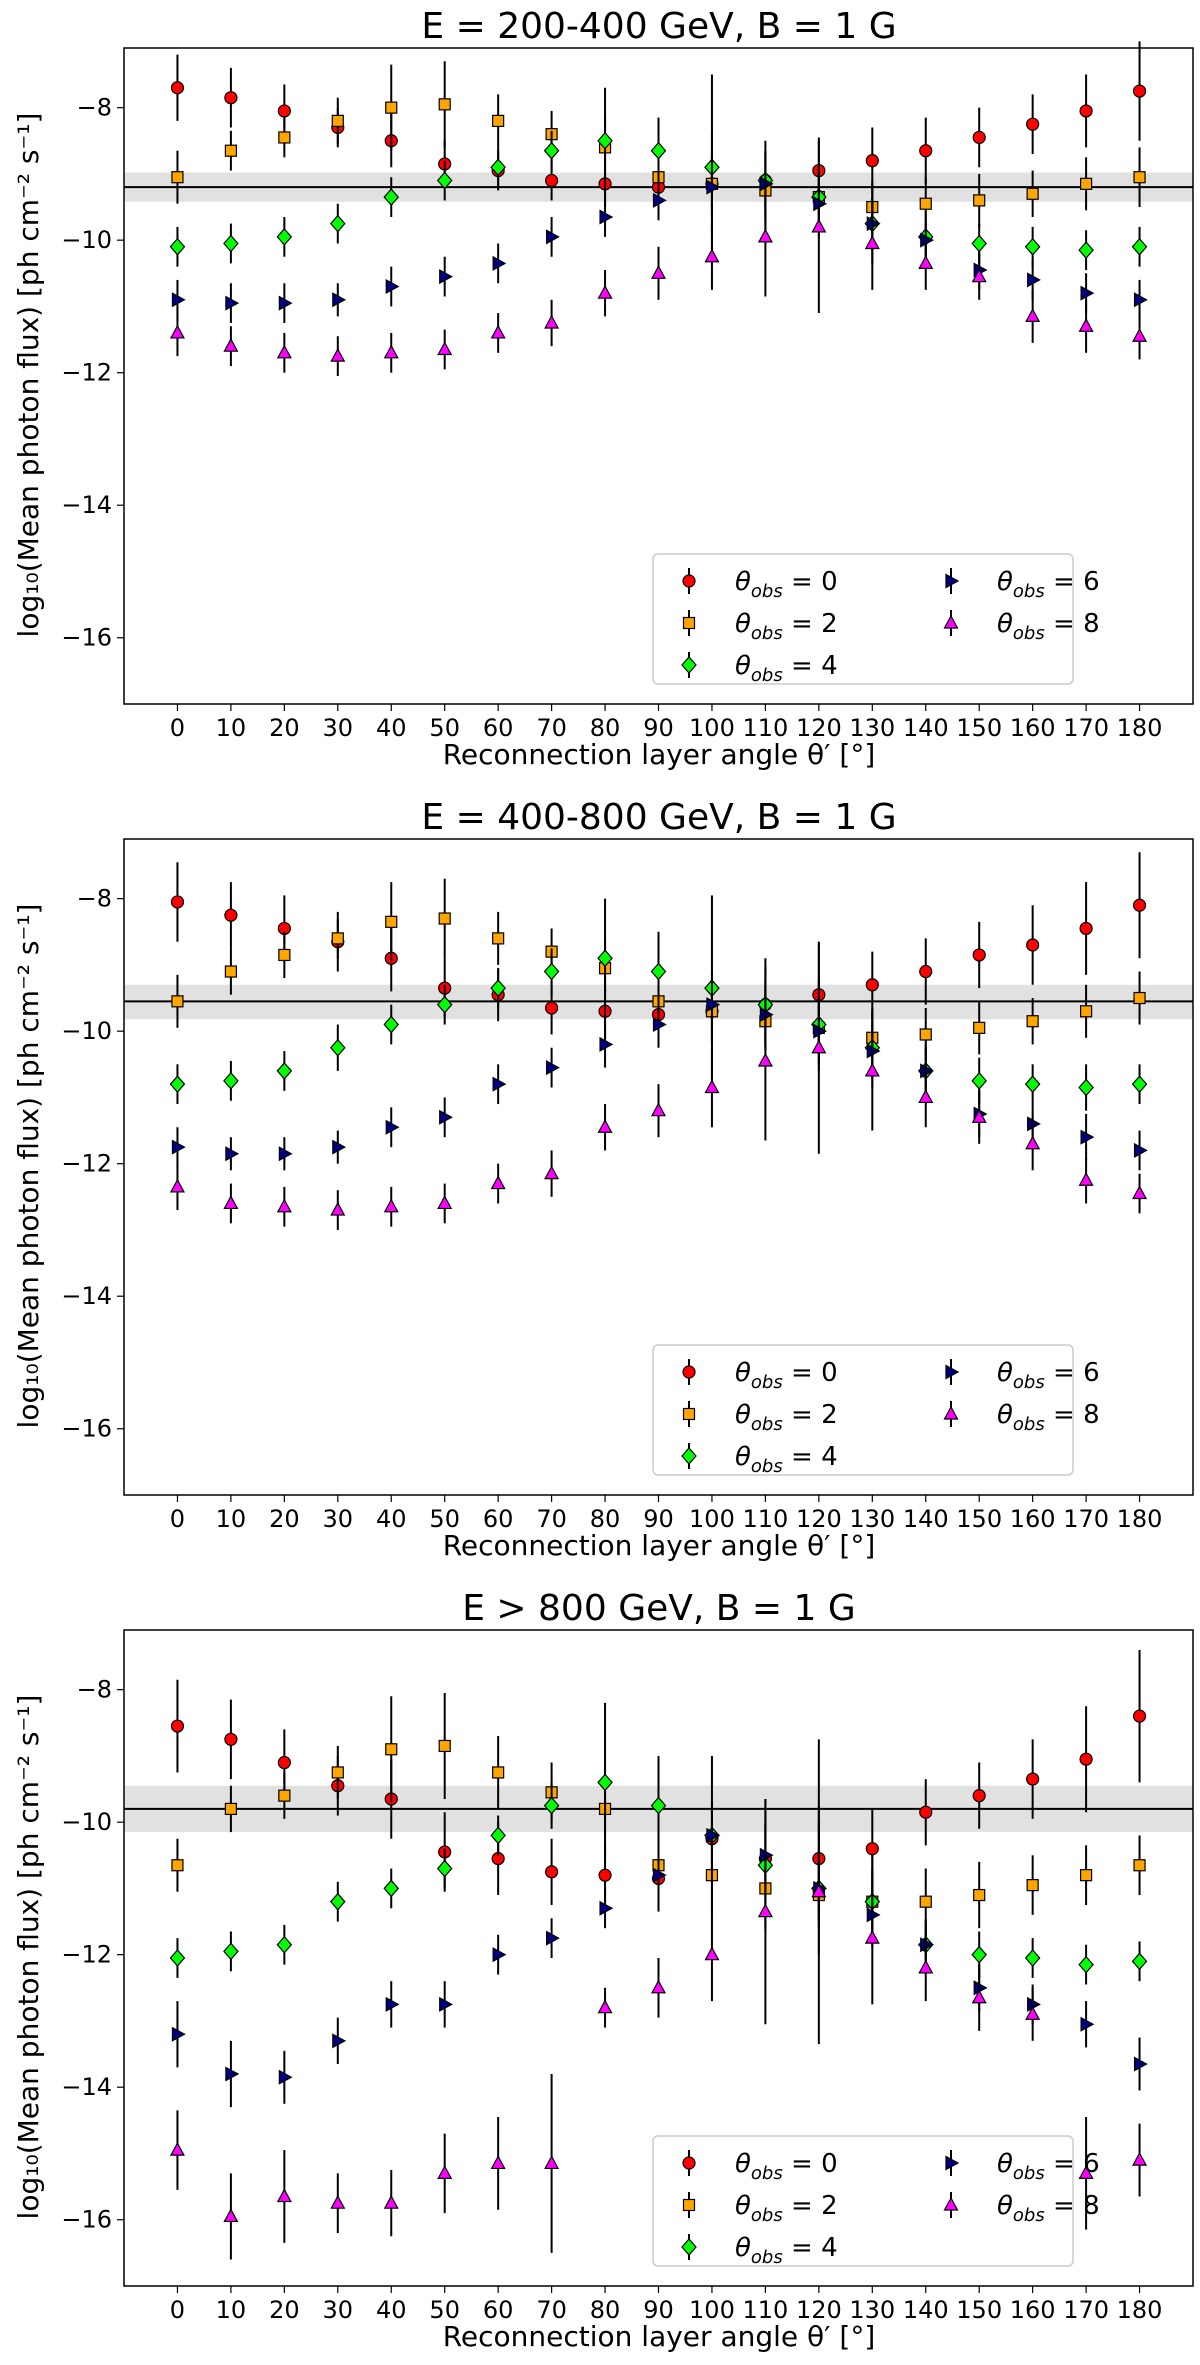 The height and width of the screenshot is (2365, 1200). I want to click on x-tick-label: 70, so click(551, 2310).